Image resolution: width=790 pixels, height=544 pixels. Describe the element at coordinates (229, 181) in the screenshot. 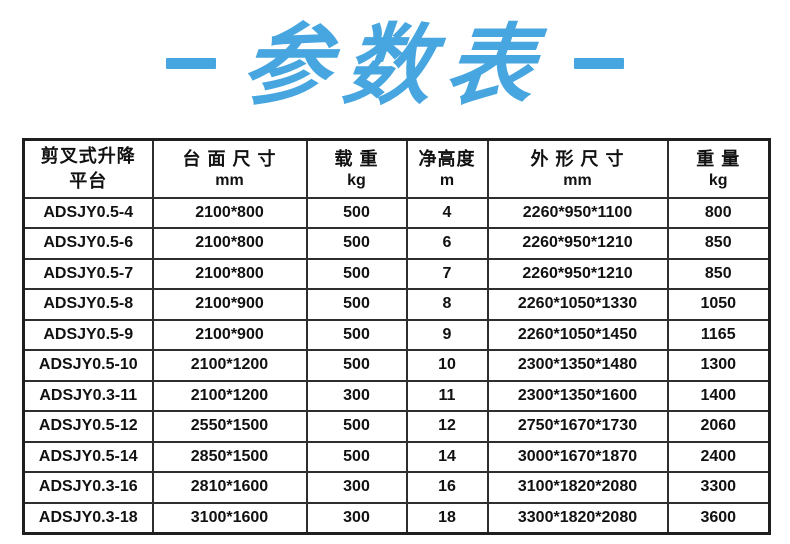

I see `col-header-surface-size-unit: mm` at that location.